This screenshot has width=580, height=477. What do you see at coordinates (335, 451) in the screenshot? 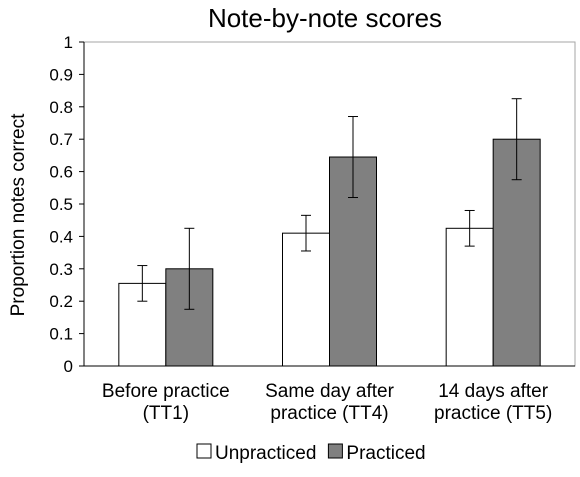
I see `legend-swatch-practiced` at bounding box center [335, 451].